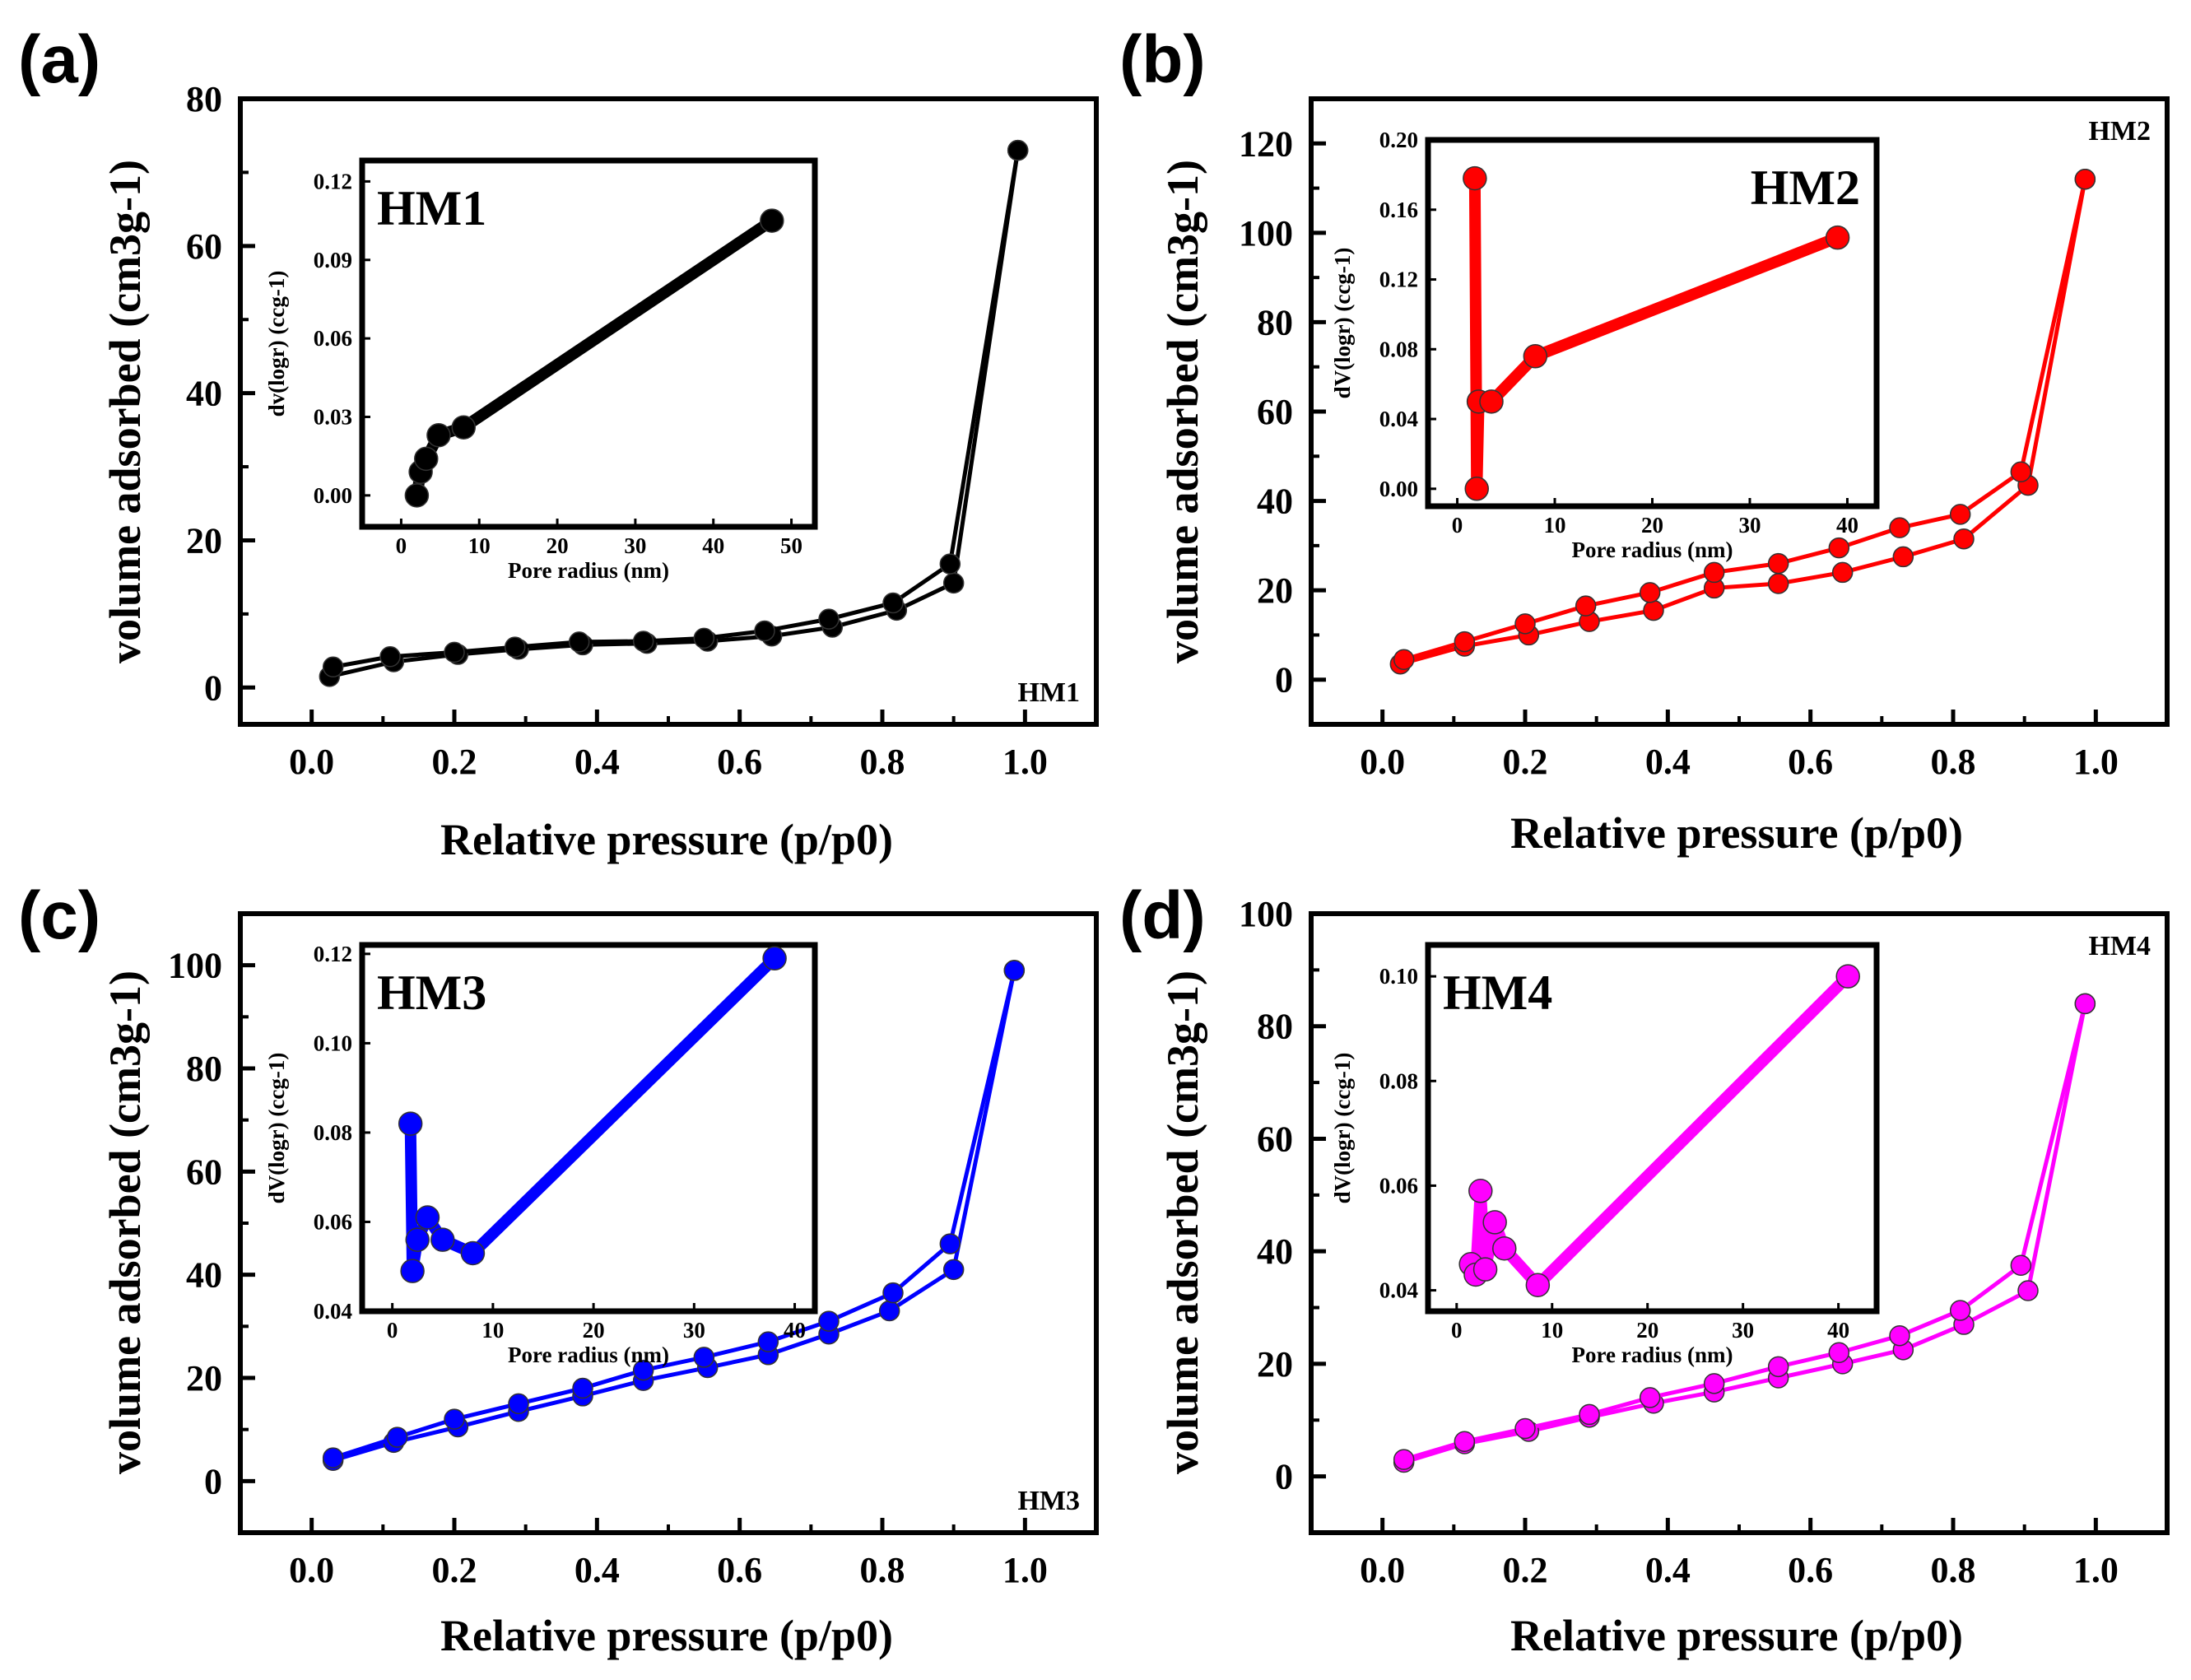 The width and height of the screenshot is (2191, 1680). What do you see at coordinates (1025, 762) in the screenshot?
I see `x-tick-label: 1.0` at bounding box center [1025, 762].